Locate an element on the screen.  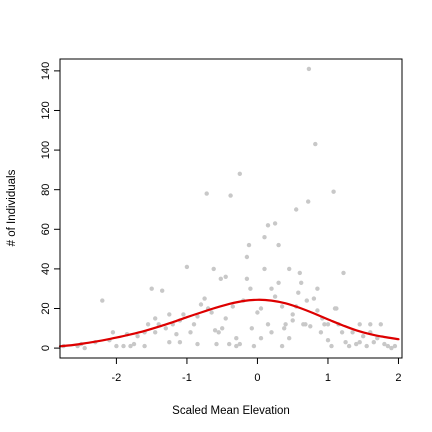
x-tick-label: -2 is located at coordinates (117, 378).